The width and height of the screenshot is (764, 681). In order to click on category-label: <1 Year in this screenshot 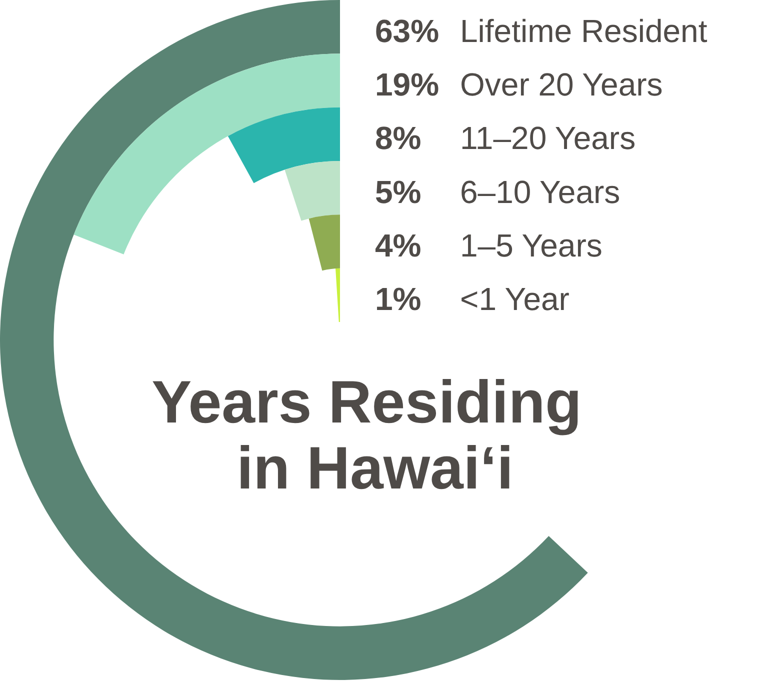, I will do `click(515, 299)`.